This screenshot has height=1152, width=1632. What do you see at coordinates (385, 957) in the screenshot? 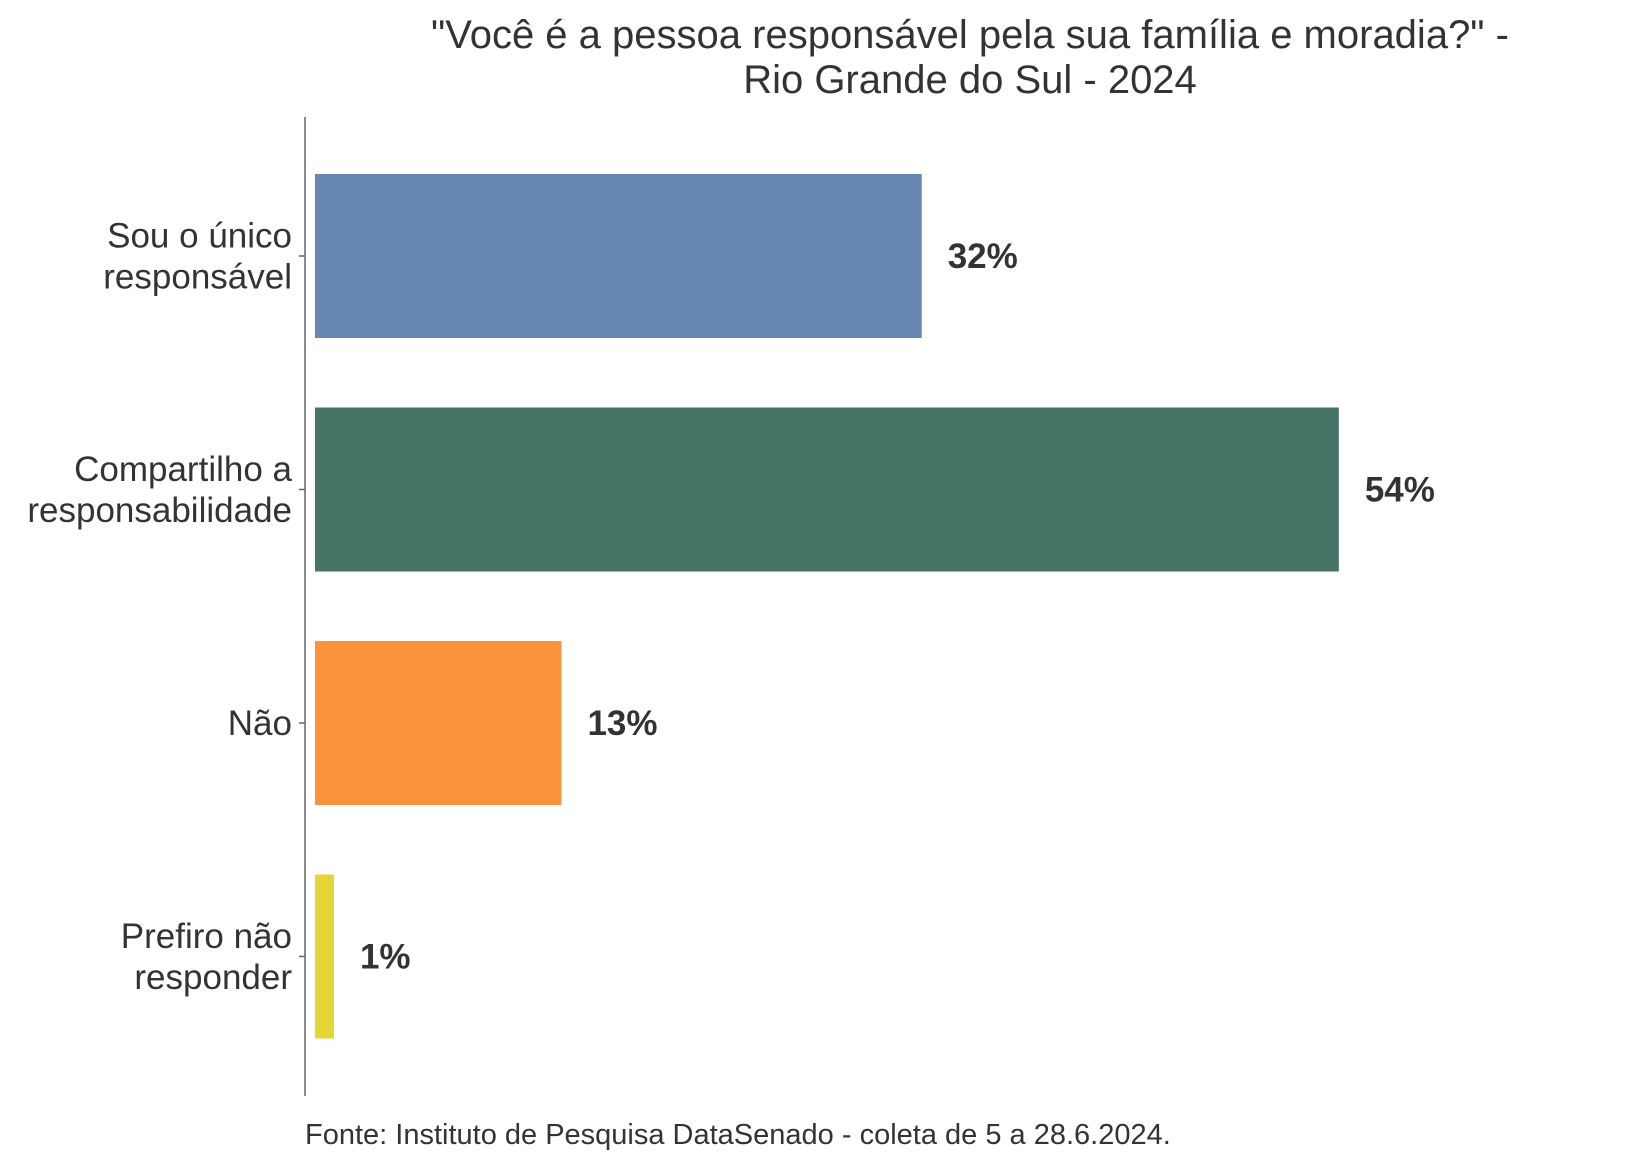
I see `value-label-4: 1%` at bounding box center [385, 957].